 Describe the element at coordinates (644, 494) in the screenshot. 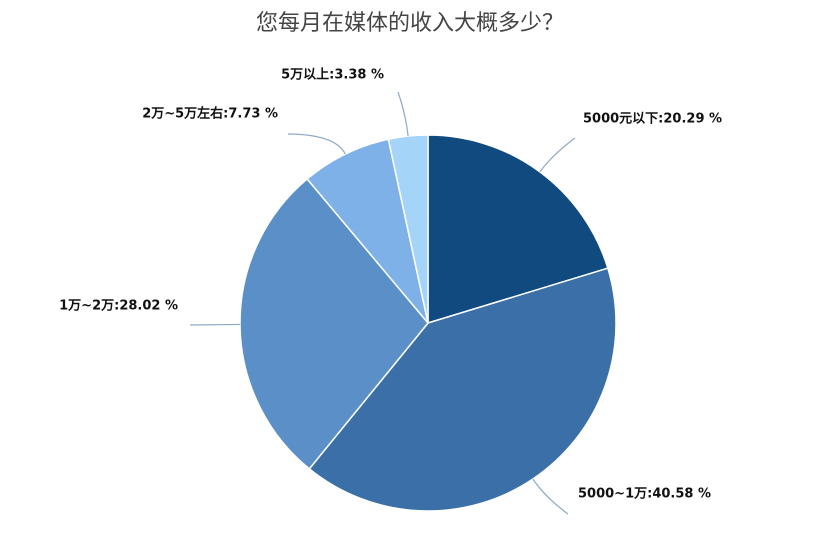

I see `data-label: 5000~1万:40.58 %` at that location.